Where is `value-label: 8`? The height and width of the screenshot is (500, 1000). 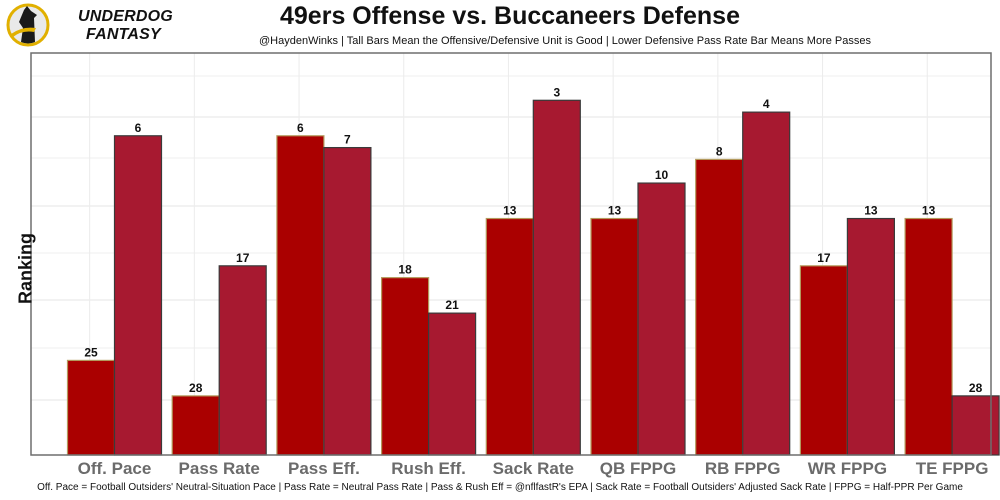 value-label: 8 is located at coordinates (719, 151).